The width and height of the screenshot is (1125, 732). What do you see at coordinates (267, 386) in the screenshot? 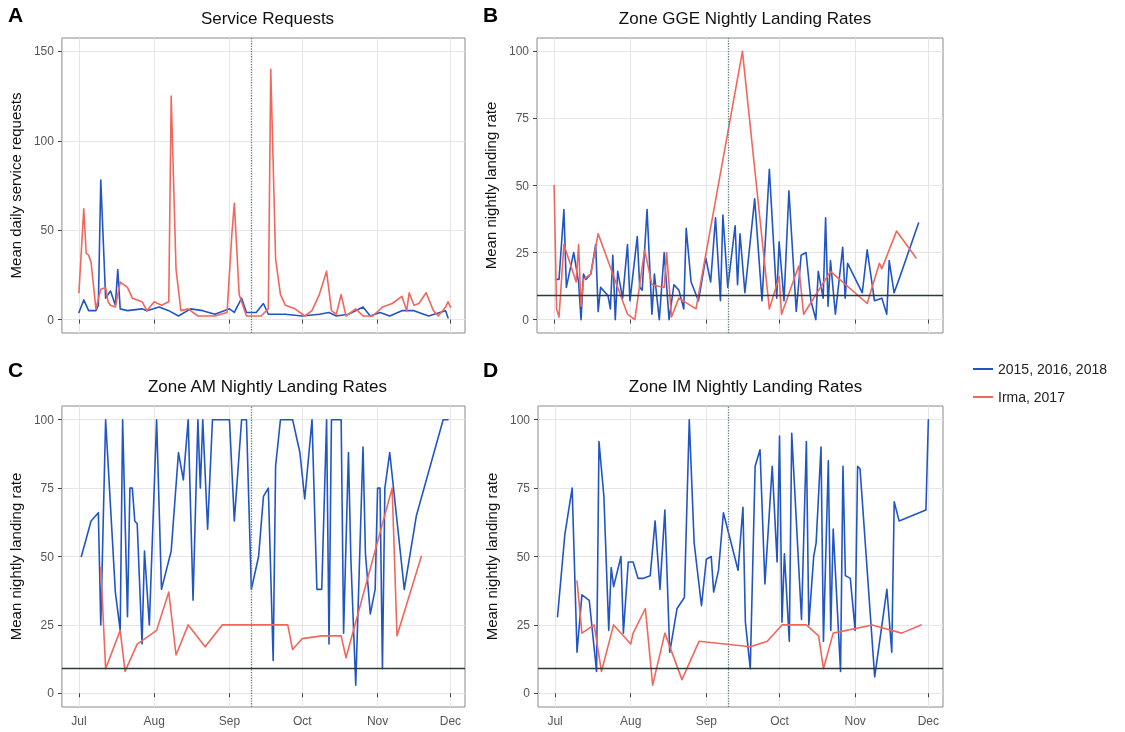
I see `chart-title: Zone AM Nightly Landing Rates` at bounding box center [267, 386].